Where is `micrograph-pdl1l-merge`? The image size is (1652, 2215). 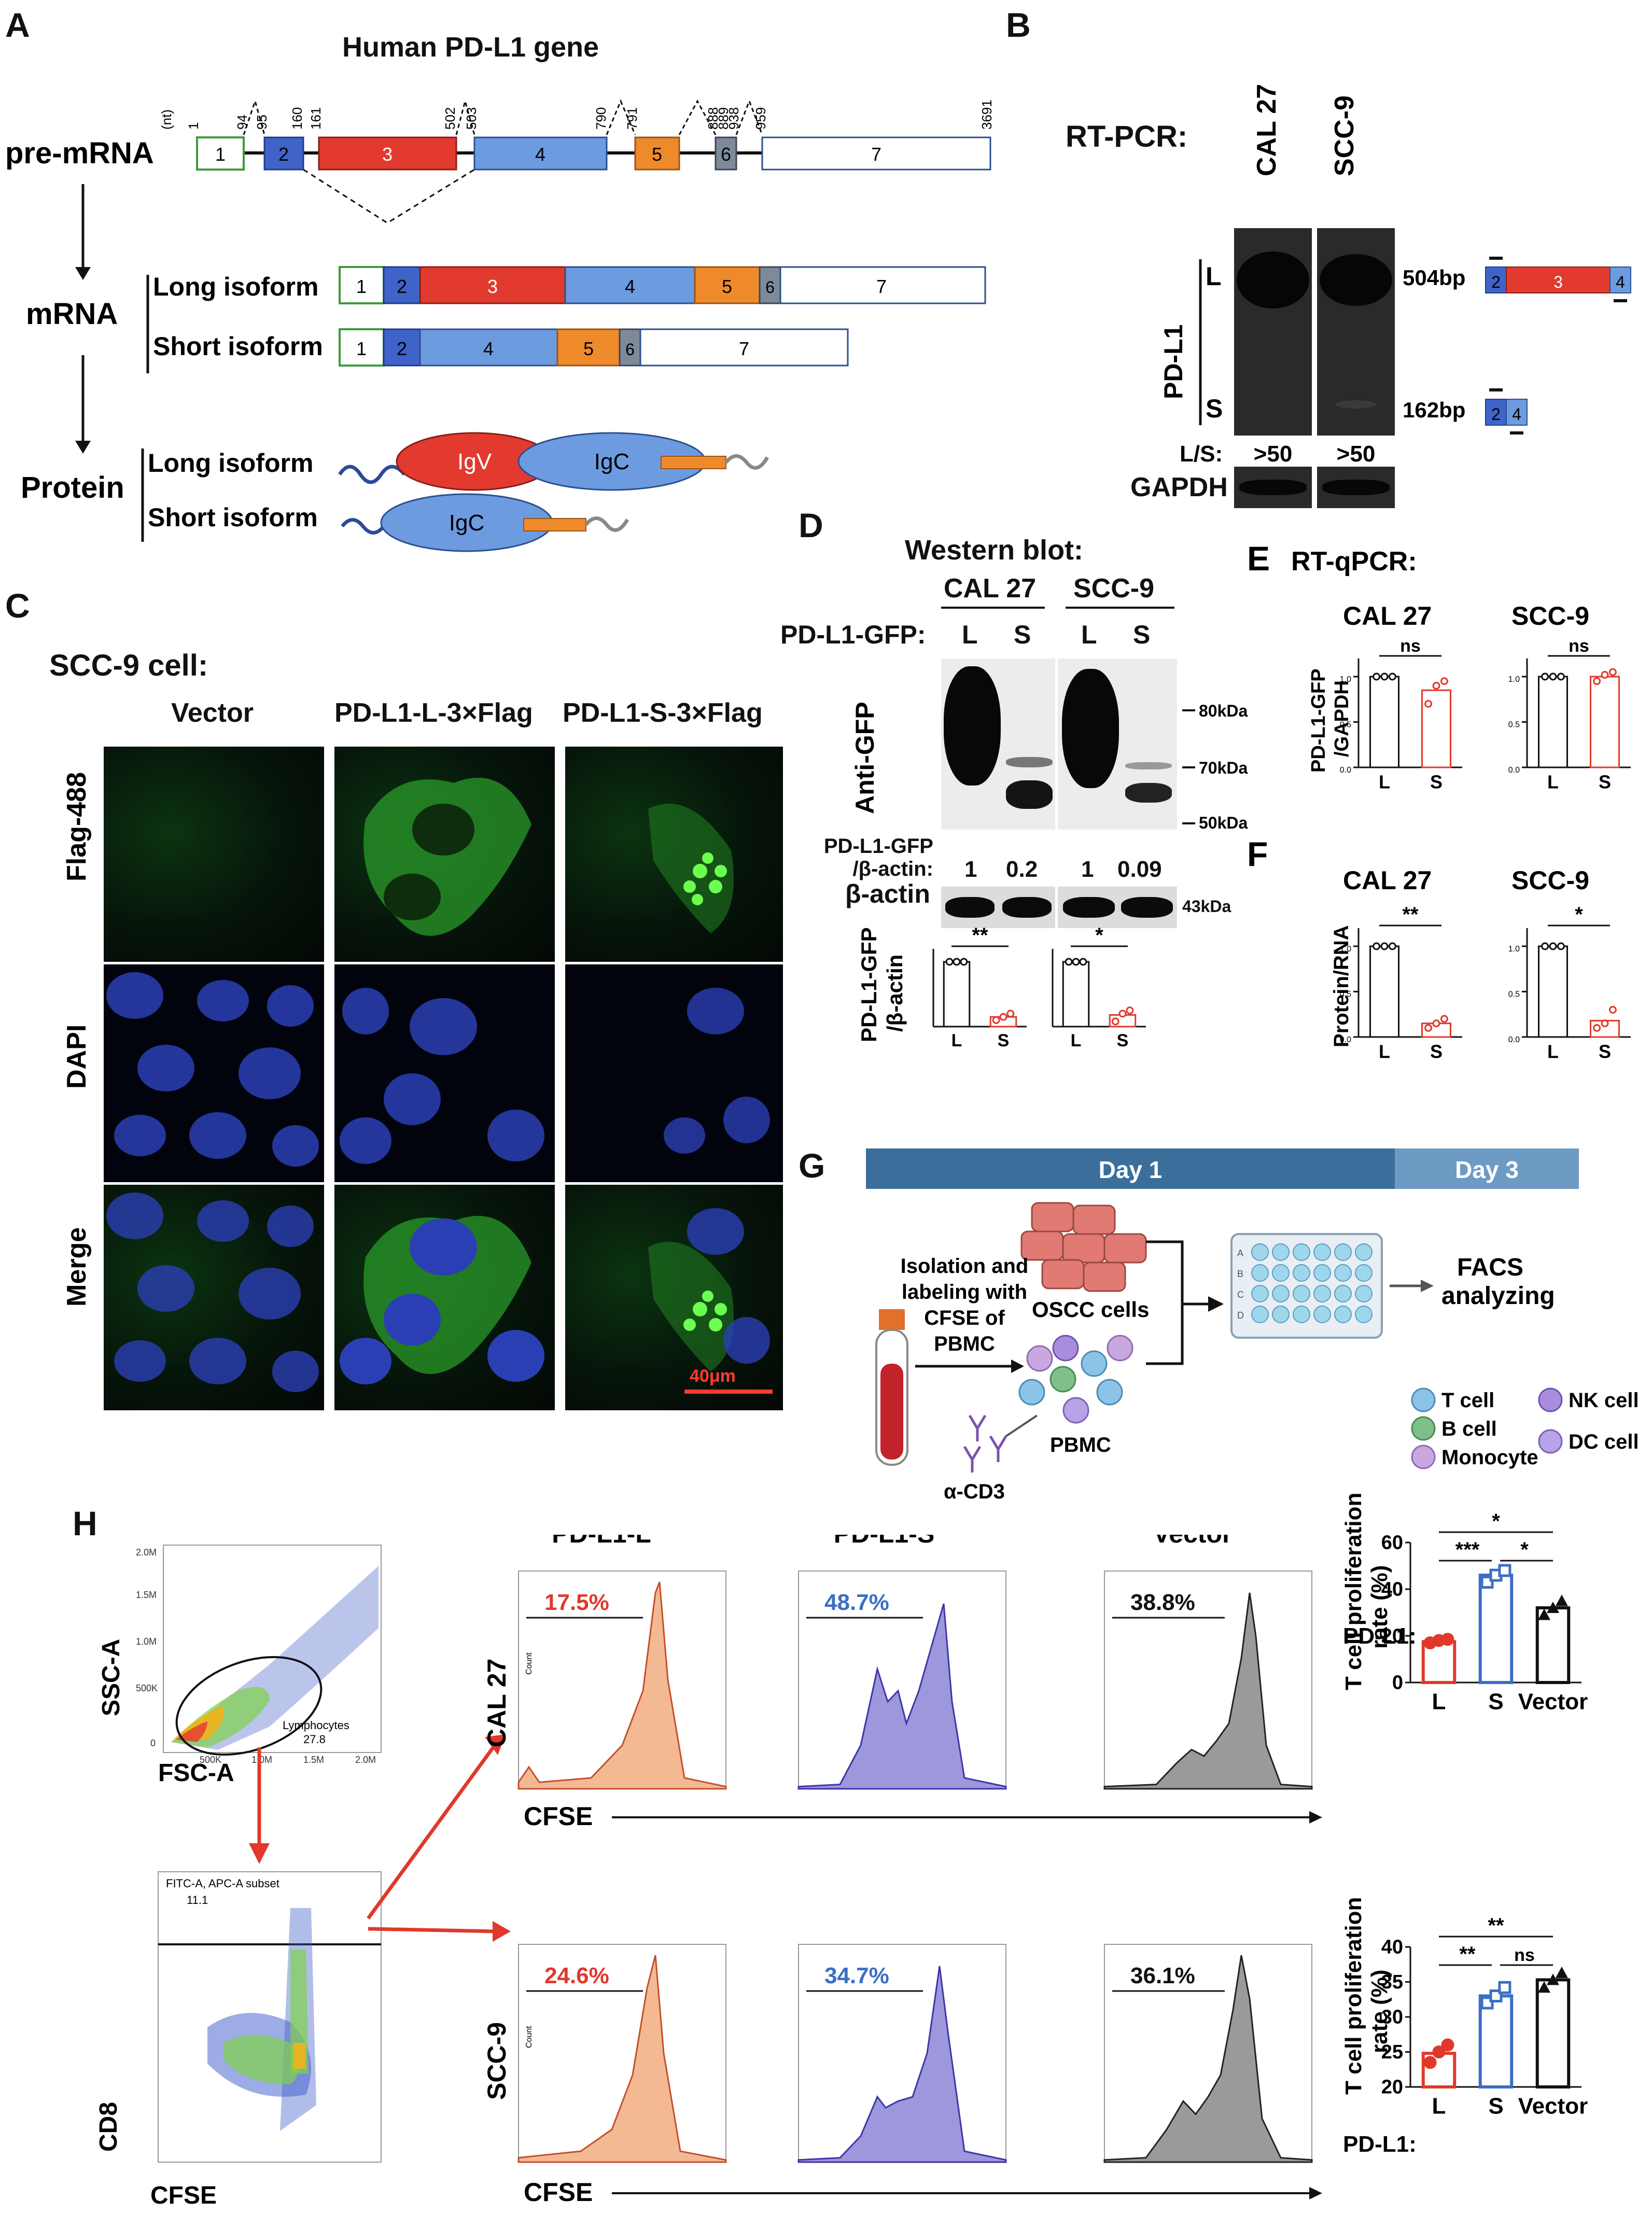 micrograph-pdl1l-merge is located at coordinates (444, 1297).